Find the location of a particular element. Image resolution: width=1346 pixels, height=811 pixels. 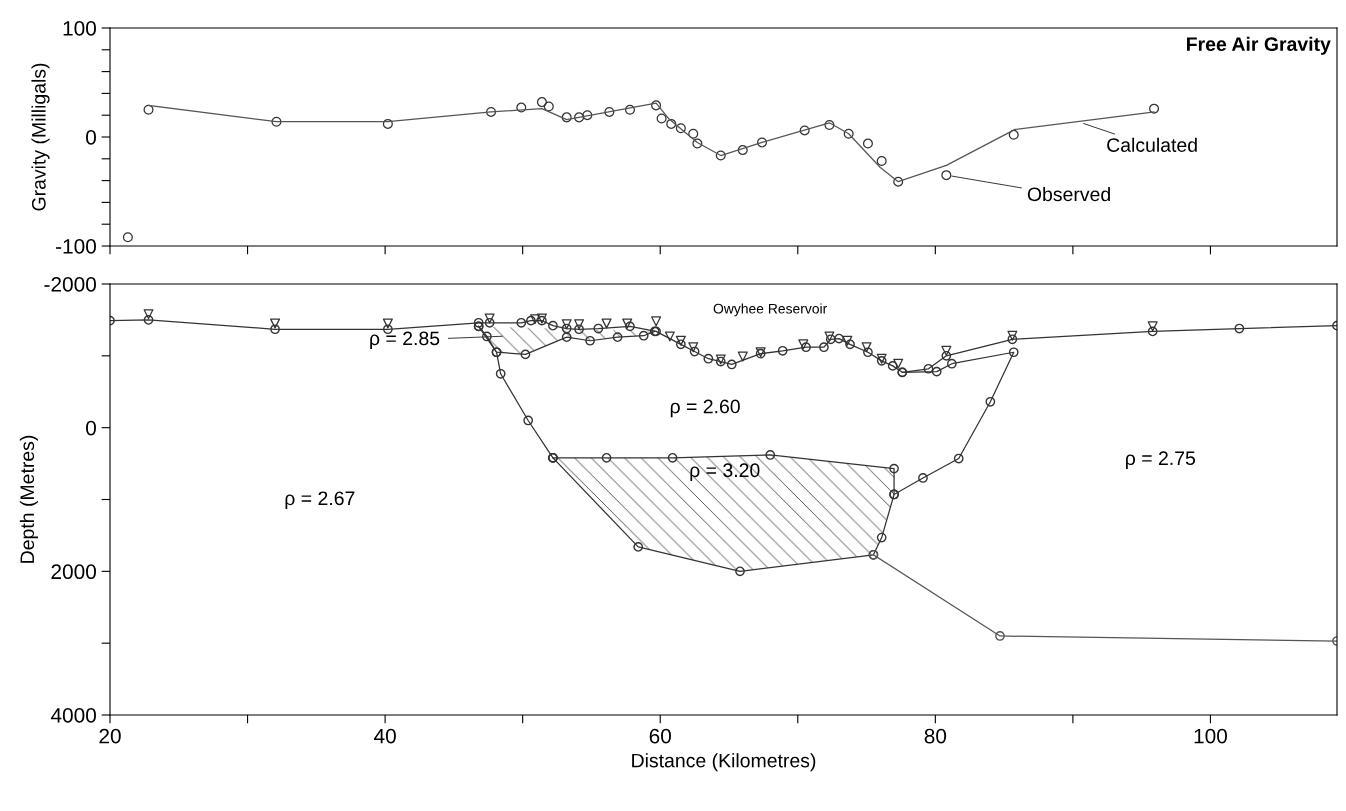

y-tick-label: -2000 is located at coordinates (70, 284).